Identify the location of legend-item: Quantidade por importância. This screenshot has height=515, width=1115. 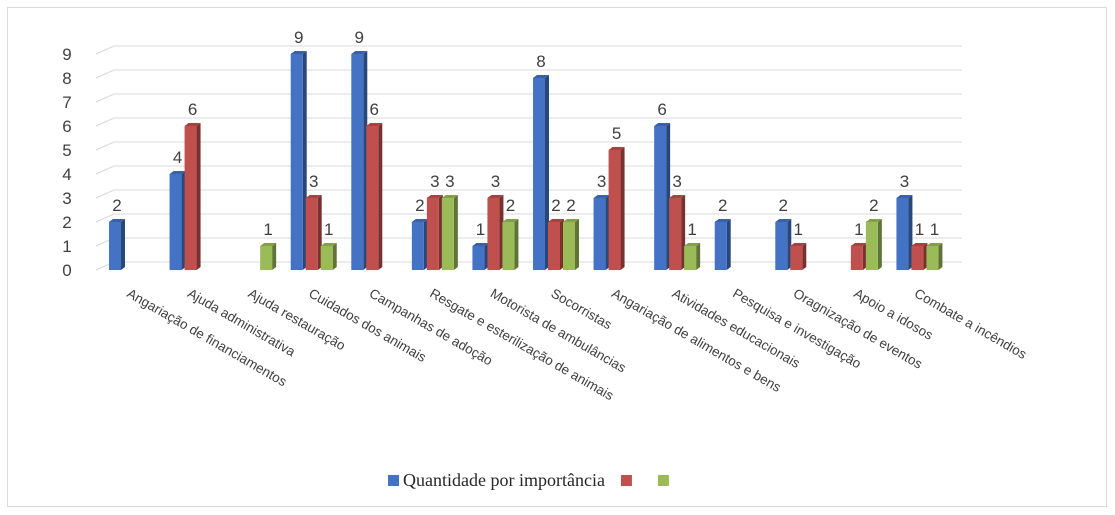
(496, 480).